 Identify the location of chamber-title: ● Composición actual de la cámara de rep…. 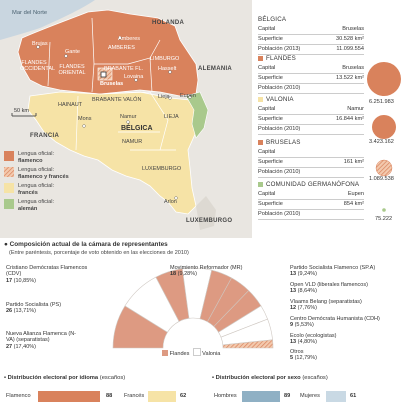
(86, 244).